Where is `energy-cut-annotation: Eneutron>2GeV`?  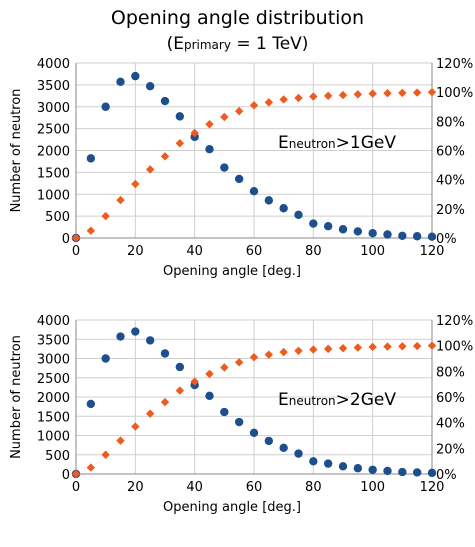 energy-cut-annotation: Eneutron>2GeV is located at coordinates (337, 400).